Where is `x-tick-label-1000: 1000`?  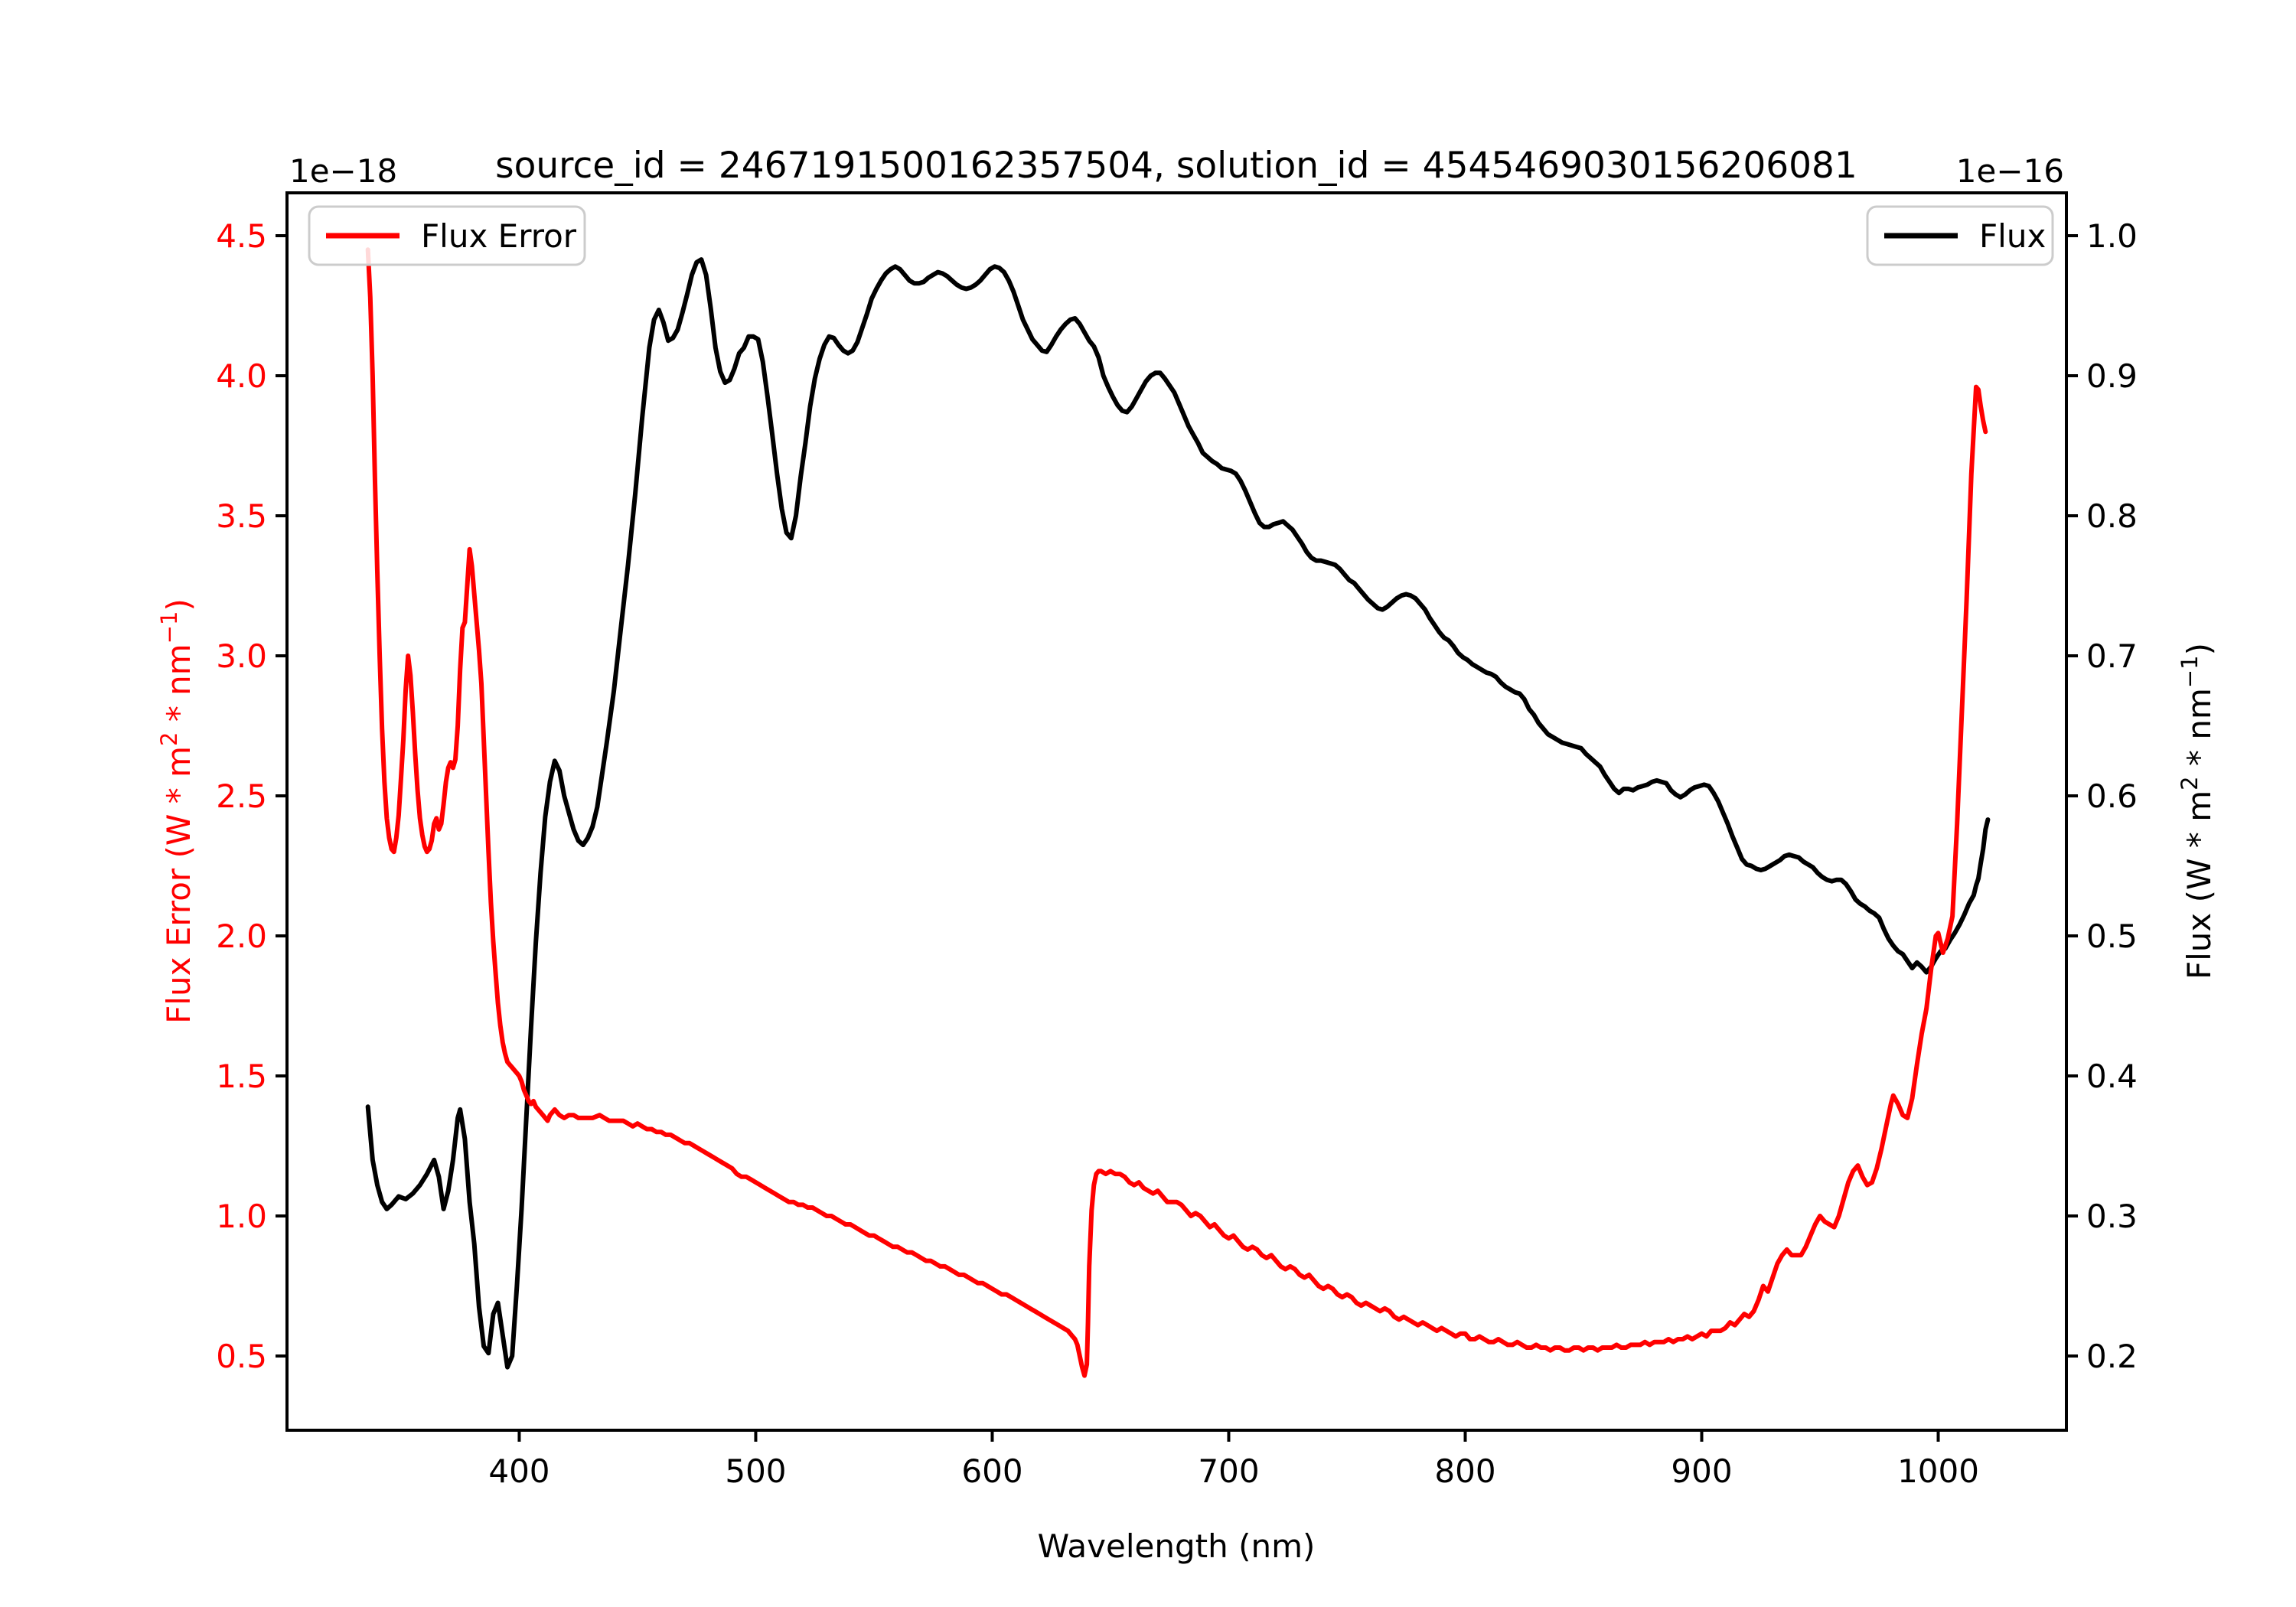 x-tick-label-1000: 1000 is located at coordinates (1938, 1471).